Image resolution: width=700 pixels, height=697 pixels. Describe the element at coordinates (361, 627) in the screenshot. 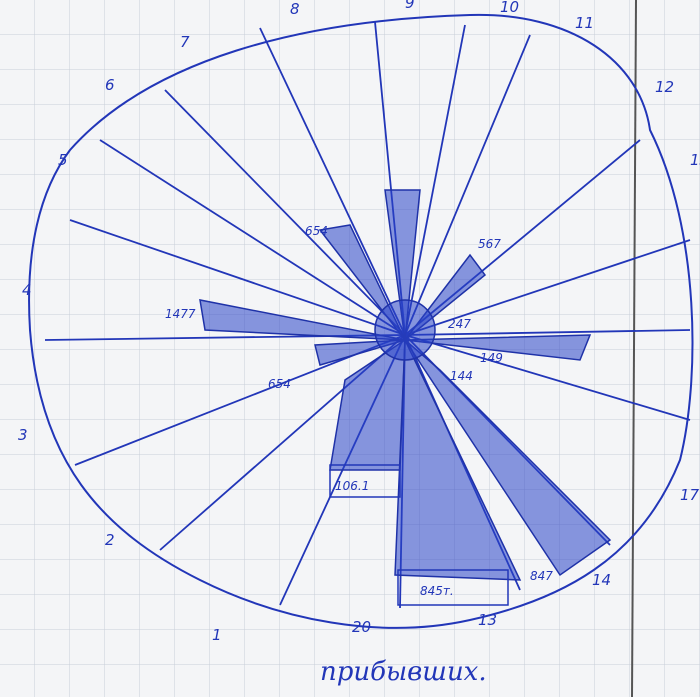

I see `sector-label: 20` at that location.